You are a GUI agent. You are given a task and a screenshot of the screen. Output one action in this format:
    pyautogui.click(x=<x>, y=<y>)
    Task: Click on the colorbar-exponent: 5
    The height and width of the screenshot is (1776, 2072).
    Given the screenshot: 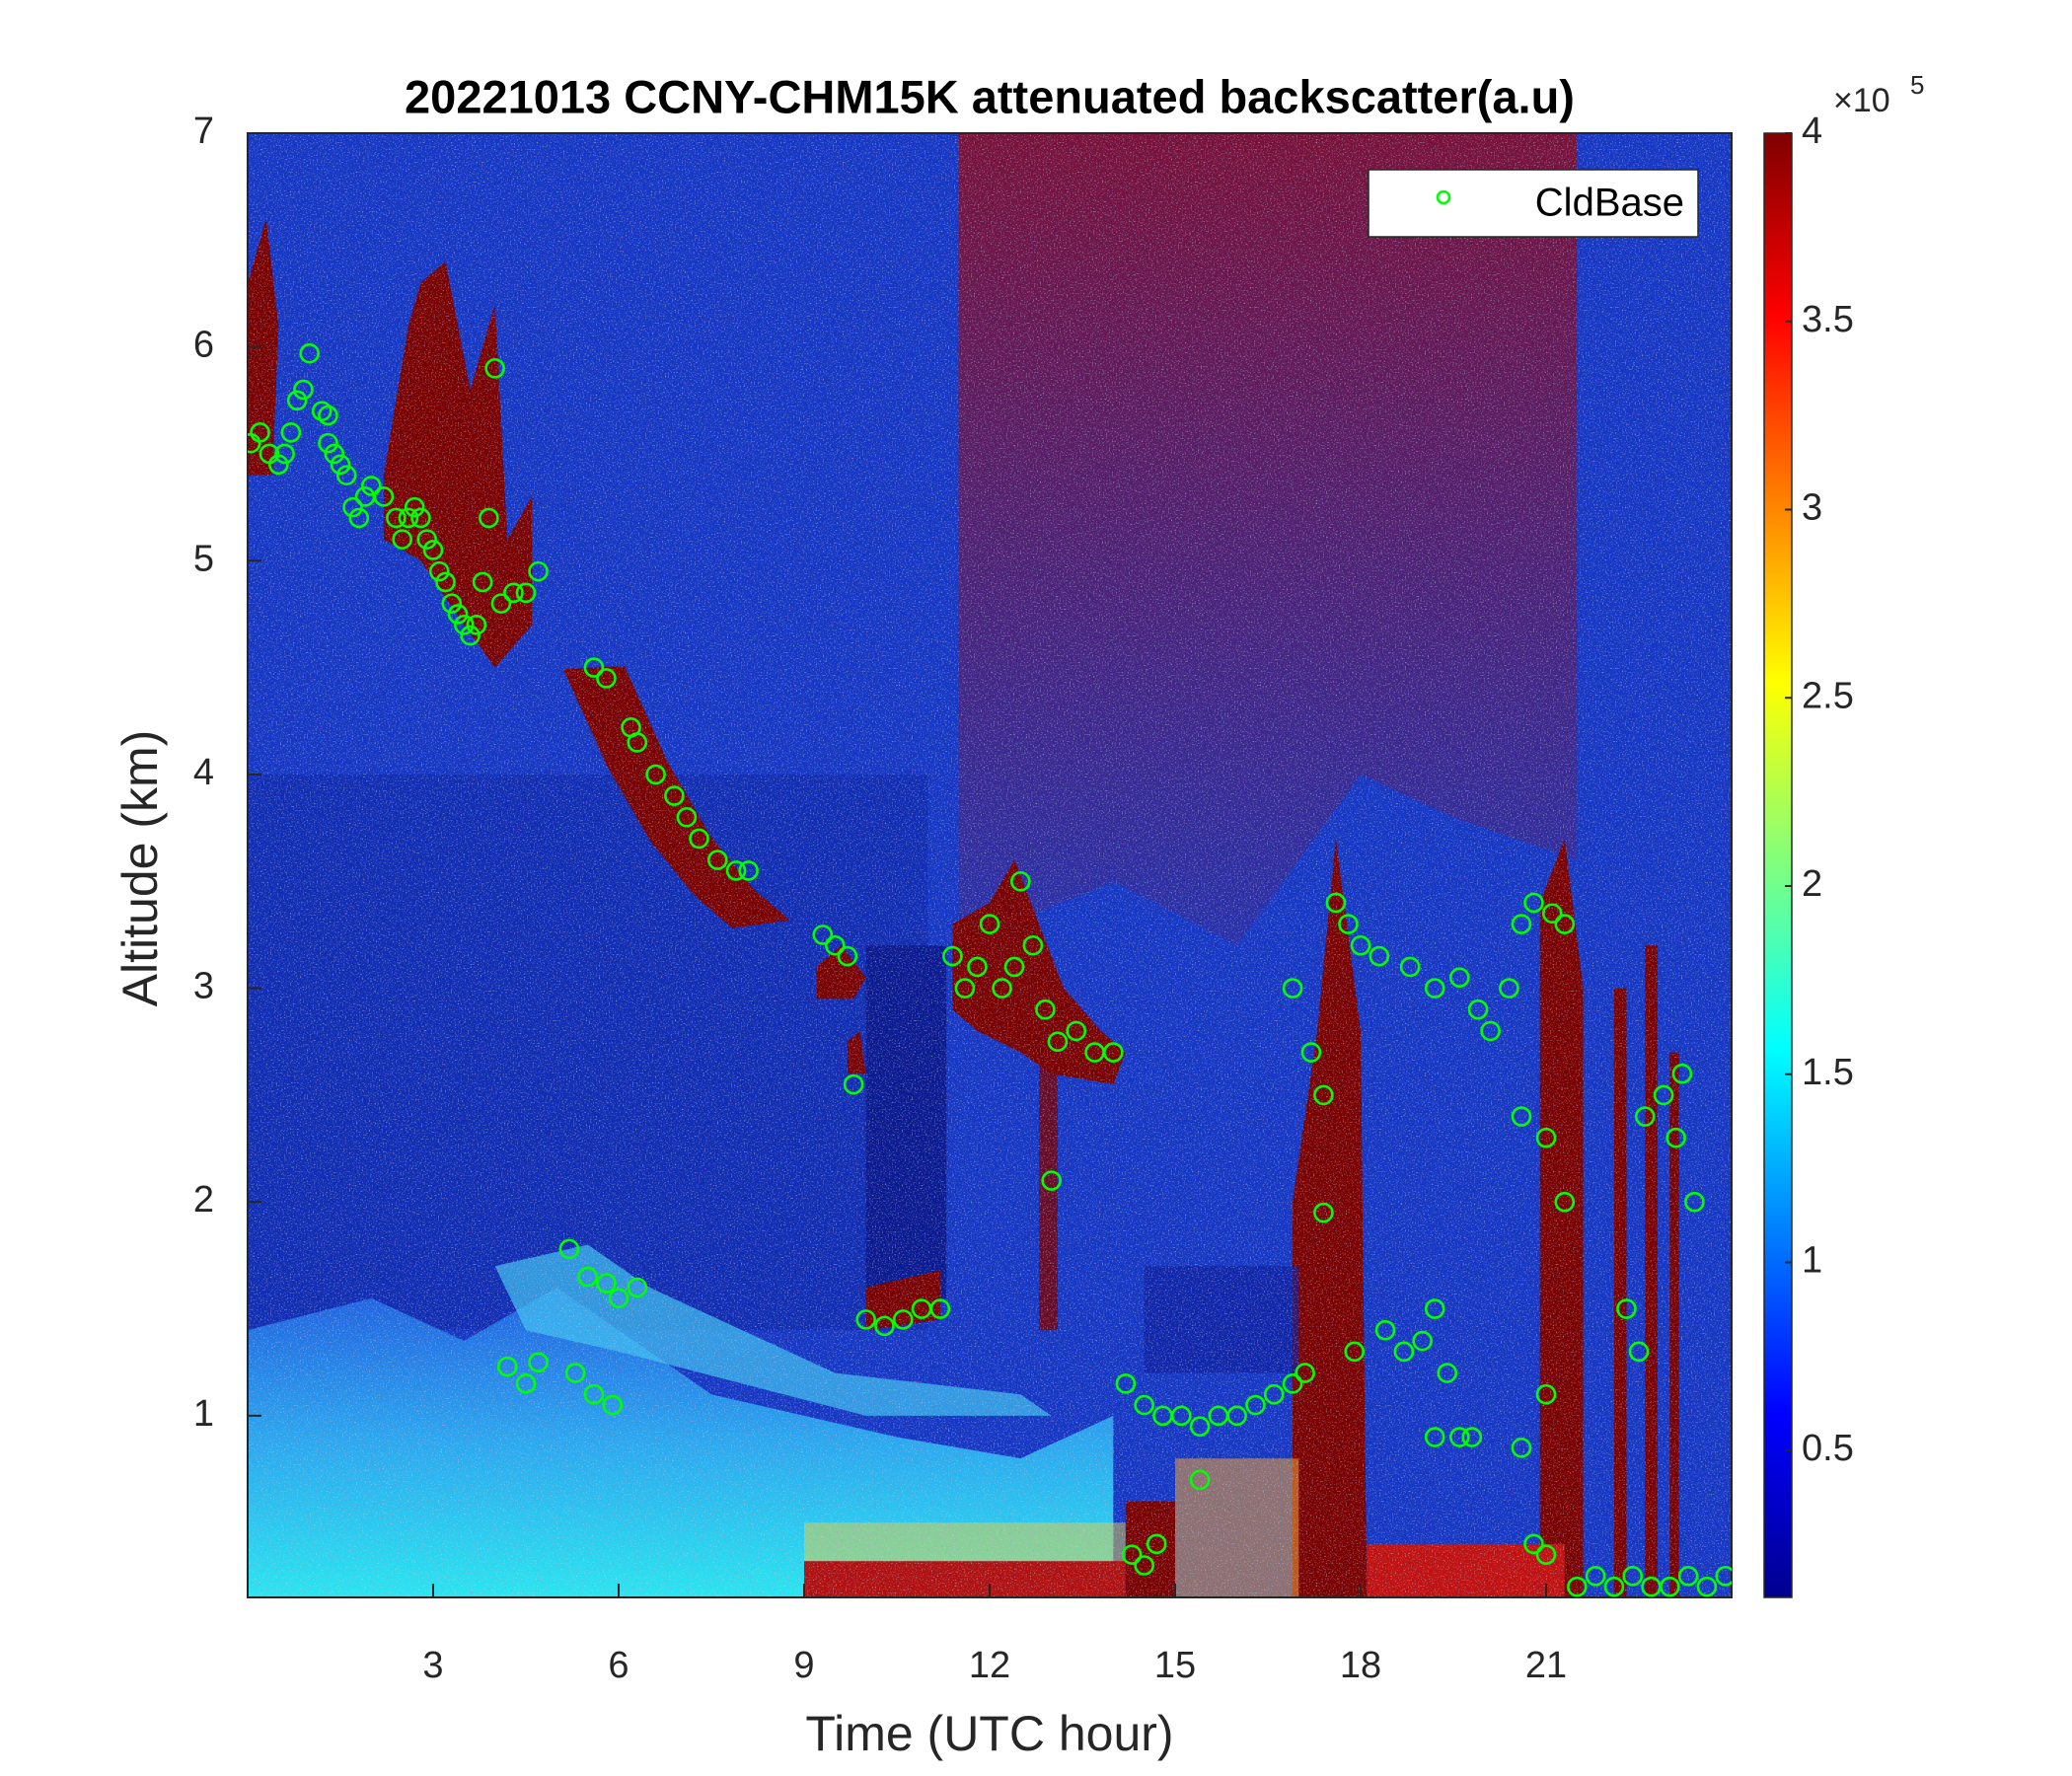 What is the action you would take?
    pyautogui.click(x=1917, y=85)
    